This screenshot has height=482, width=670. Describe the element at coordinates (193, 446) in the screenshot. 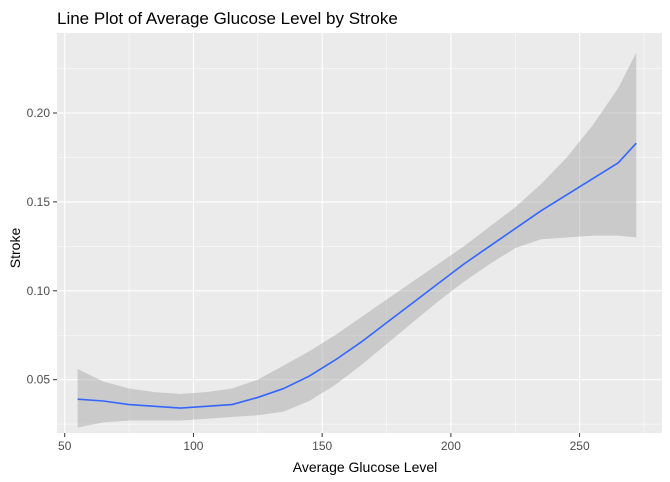

I see `x-tick-label: 100` at that location.